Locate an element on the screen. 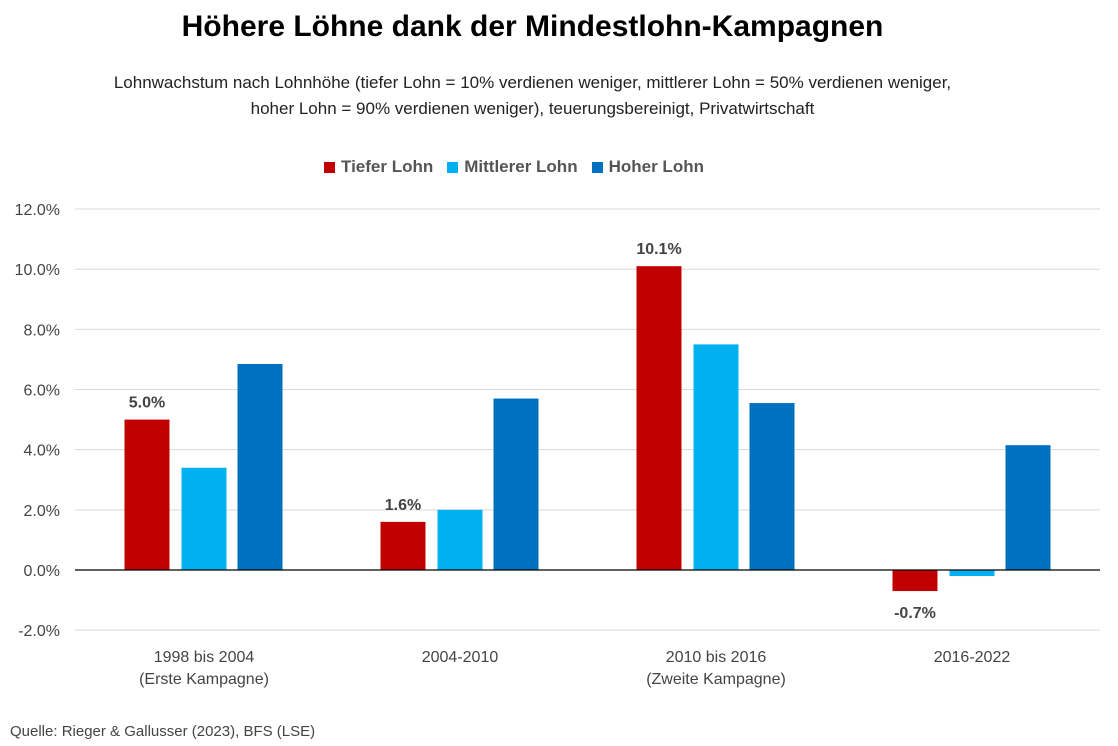 This screenshot has height=746, width=1118. legend: Tiefer Lohn Mittlerer Lohn Hoher Lohn is located at coordinates (536, 167).